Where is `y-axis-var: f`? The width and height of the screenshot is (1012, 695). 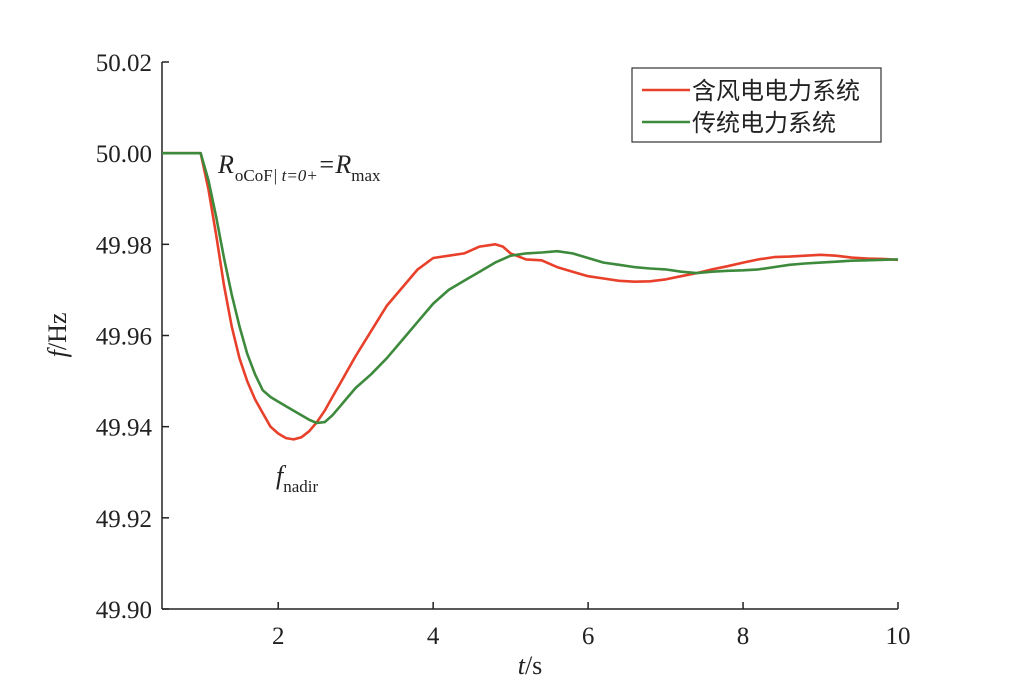
y-axis-var: f is located at coordinates (57, 351).